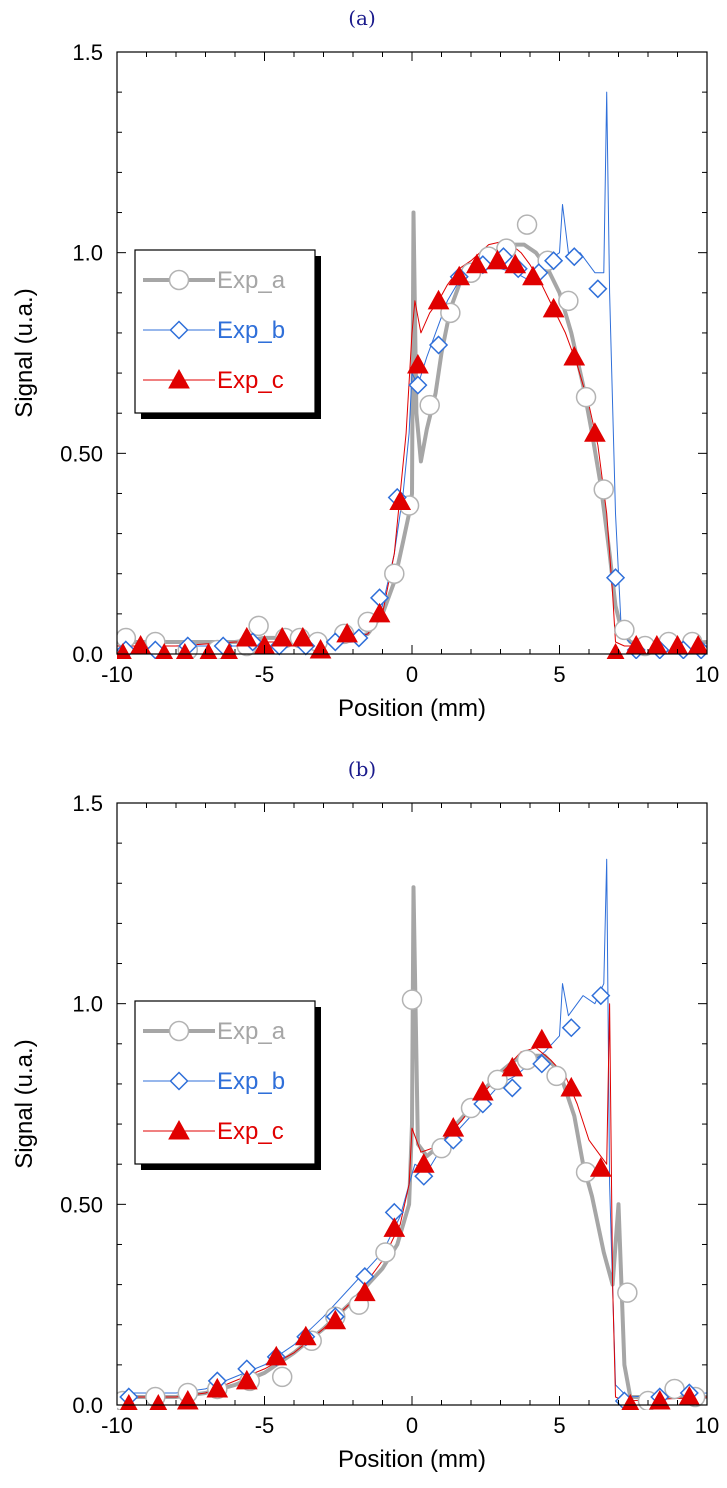 This screenshot has width=727, height=1488. I want to click on legend-label: Exp_a, so click(251, 280).